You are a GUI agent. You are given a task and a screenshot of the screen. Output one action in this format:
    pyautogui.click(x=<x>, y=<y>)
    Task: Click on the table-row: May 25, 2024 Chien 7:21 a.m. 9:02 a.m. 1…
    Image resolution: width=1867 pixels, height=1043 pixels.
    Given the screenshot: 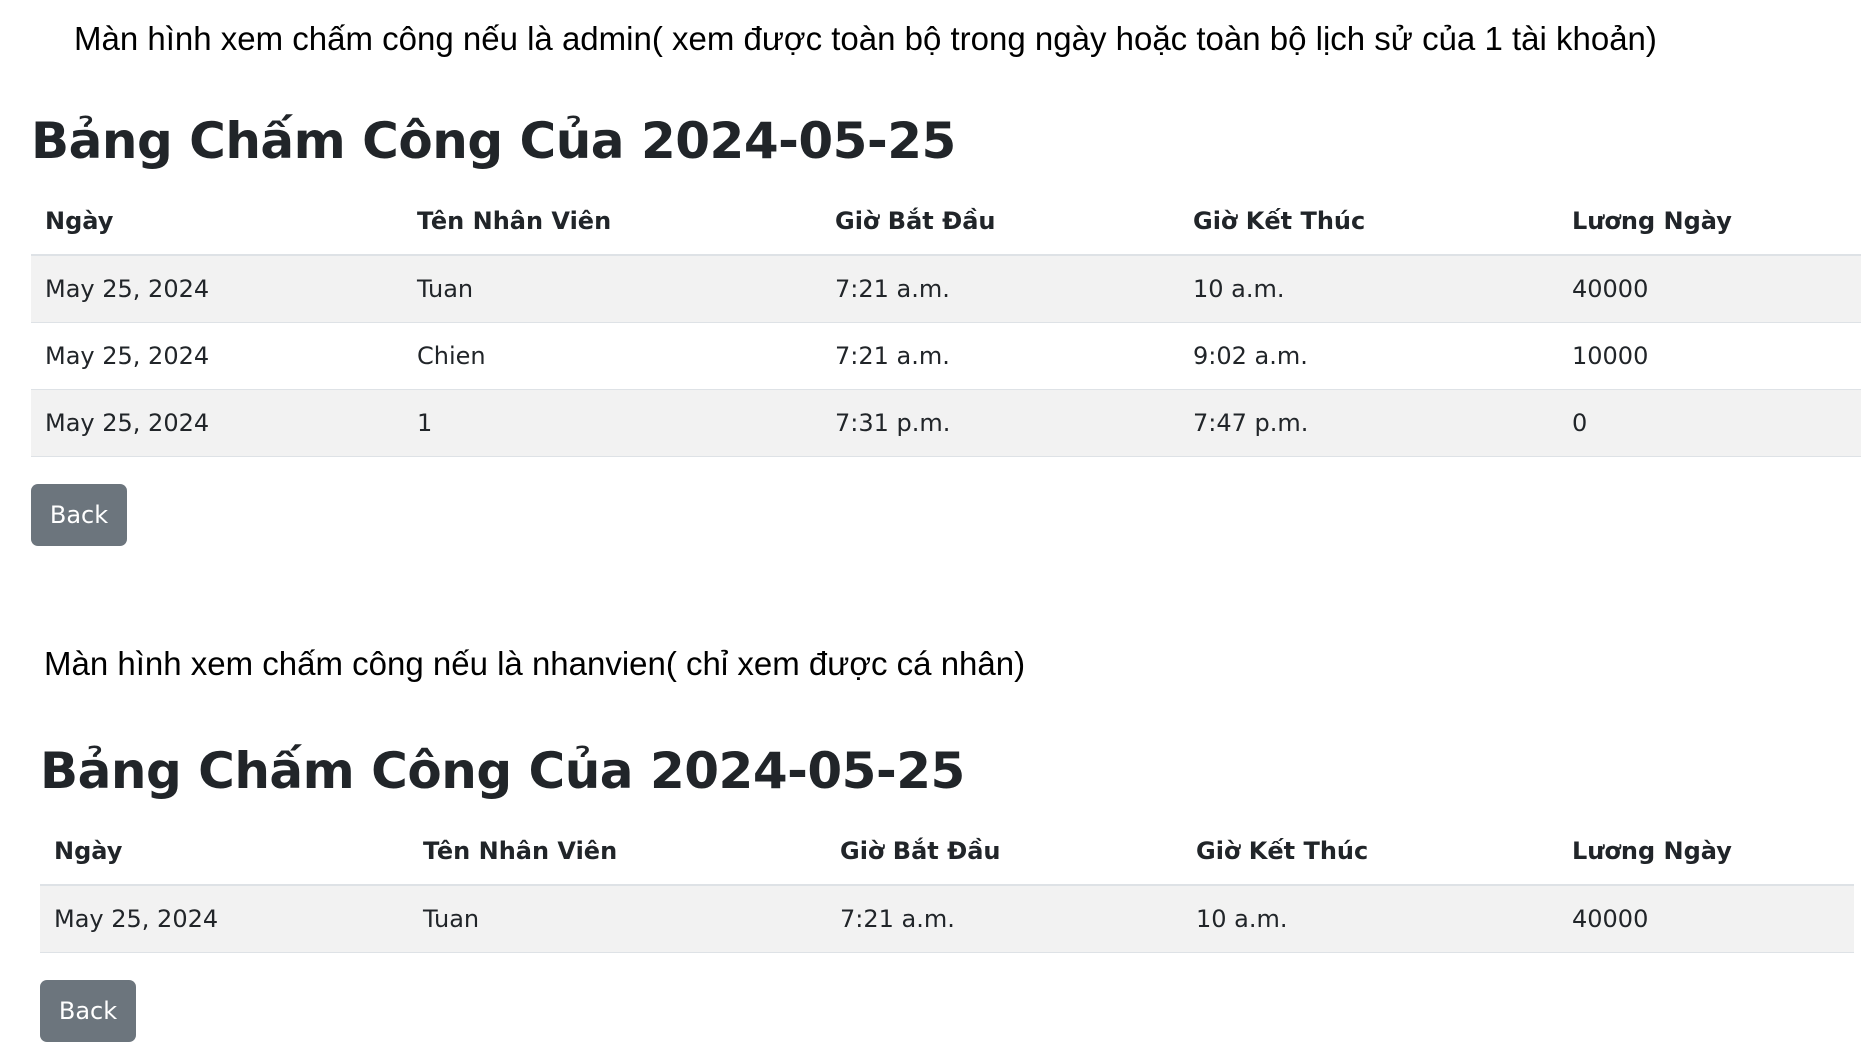 What is the action you would take?
    pyautogui.click(x=946, y=356)
    